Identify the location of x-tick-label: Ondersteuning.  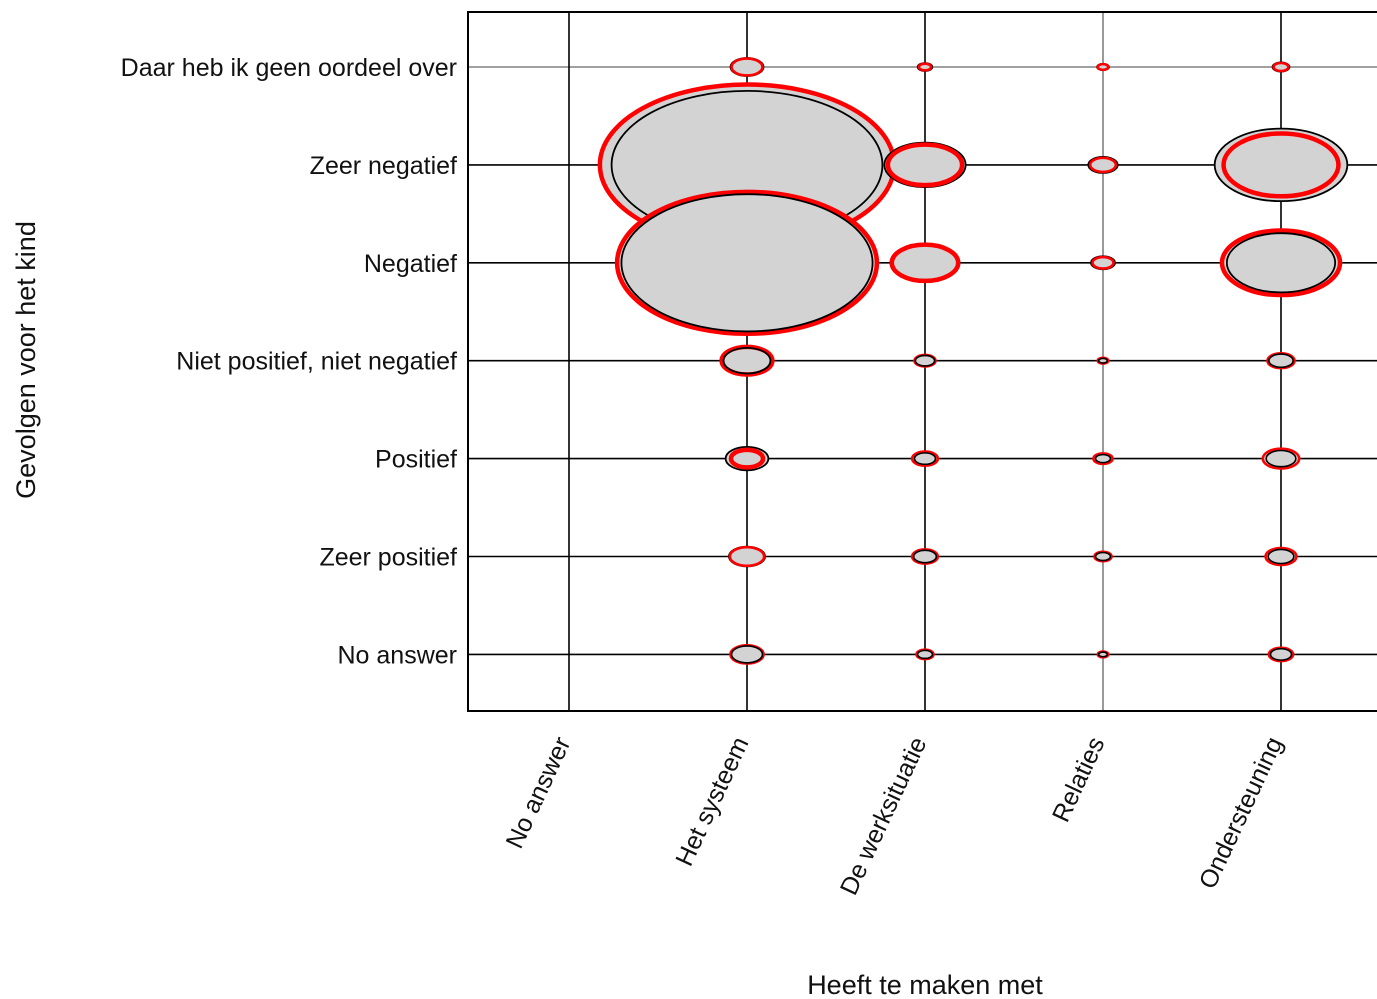
(1241, 813).